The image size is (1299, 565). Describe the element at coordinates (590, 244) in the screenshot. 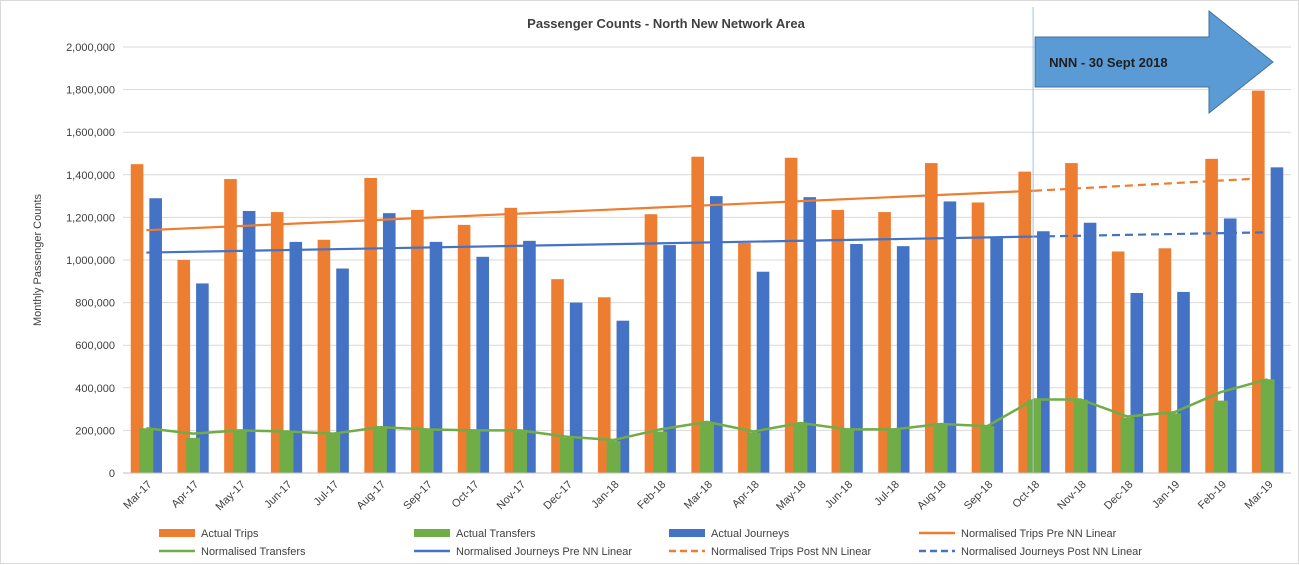

I see `trendline-normalised-journeys-pre-nn-linear` at that location.